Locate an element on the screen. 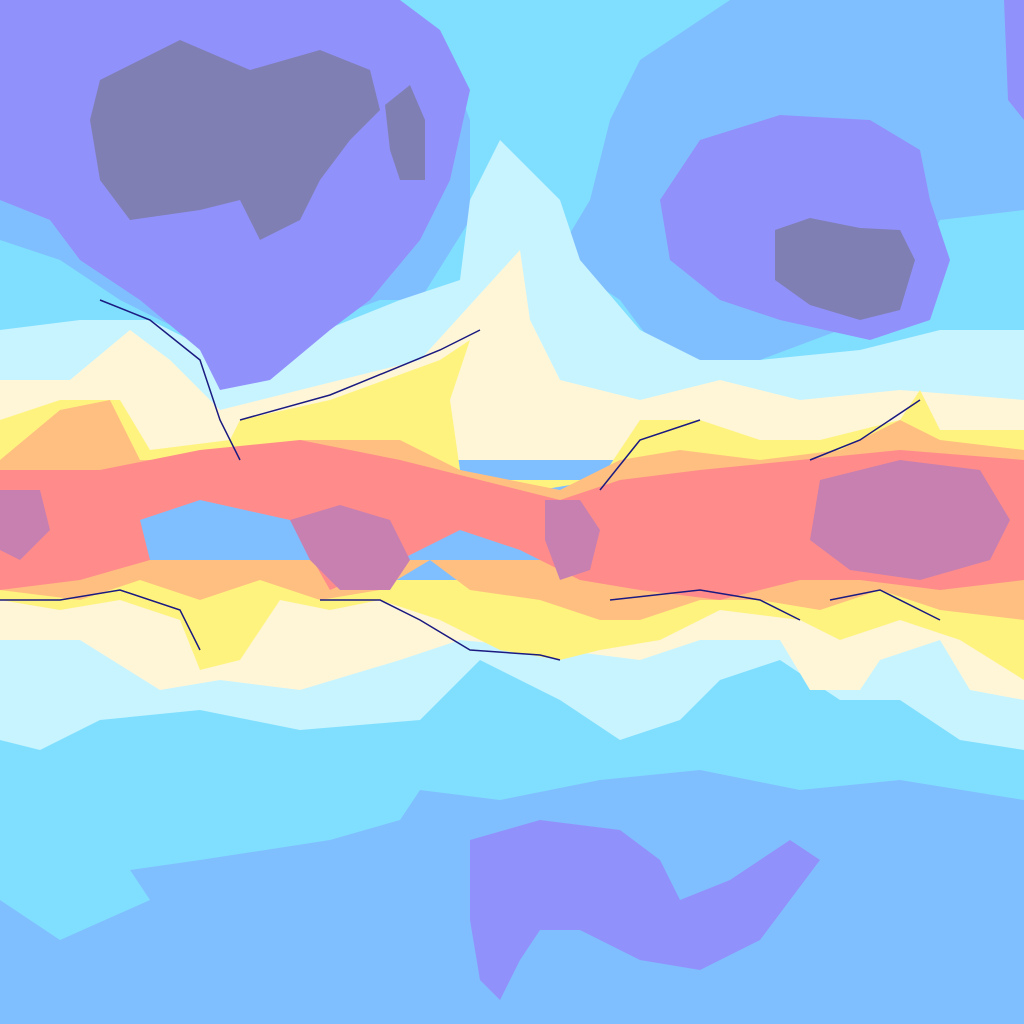 The image size is (1024, 1024). hottest-patch-center is located at coordinates (572, 540).